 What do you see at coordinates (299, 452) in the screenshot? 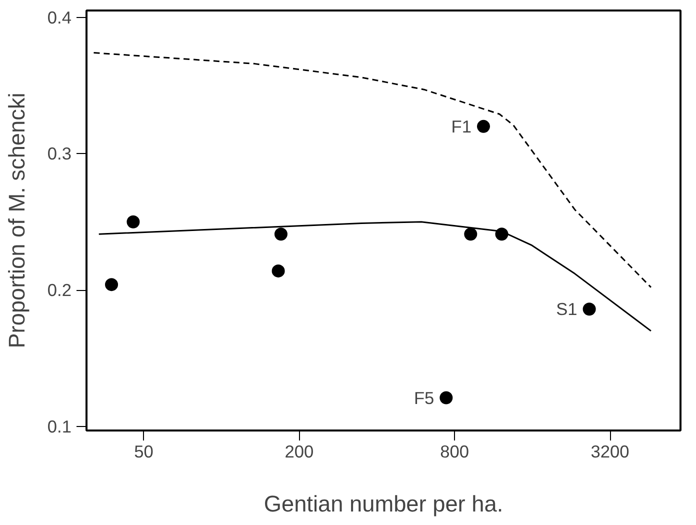
I see `x-tick-label: 200` at bounding box center [299, 452].